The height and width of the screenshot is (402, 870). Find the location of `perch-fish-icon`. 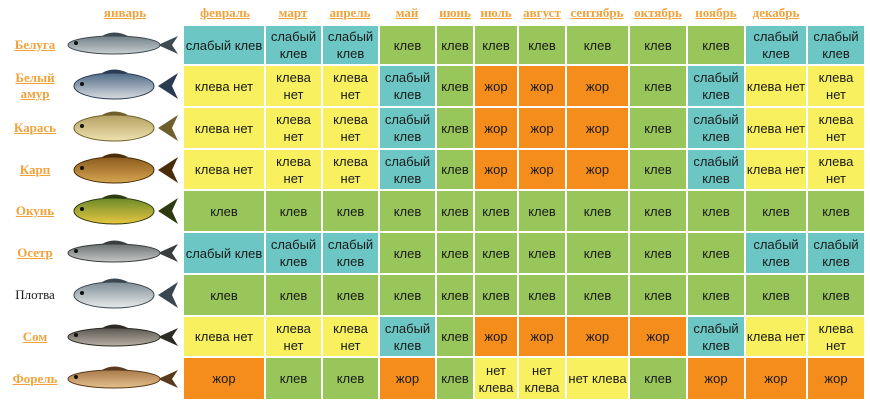

perch-fish-icon is located at coordinates (121, 211).